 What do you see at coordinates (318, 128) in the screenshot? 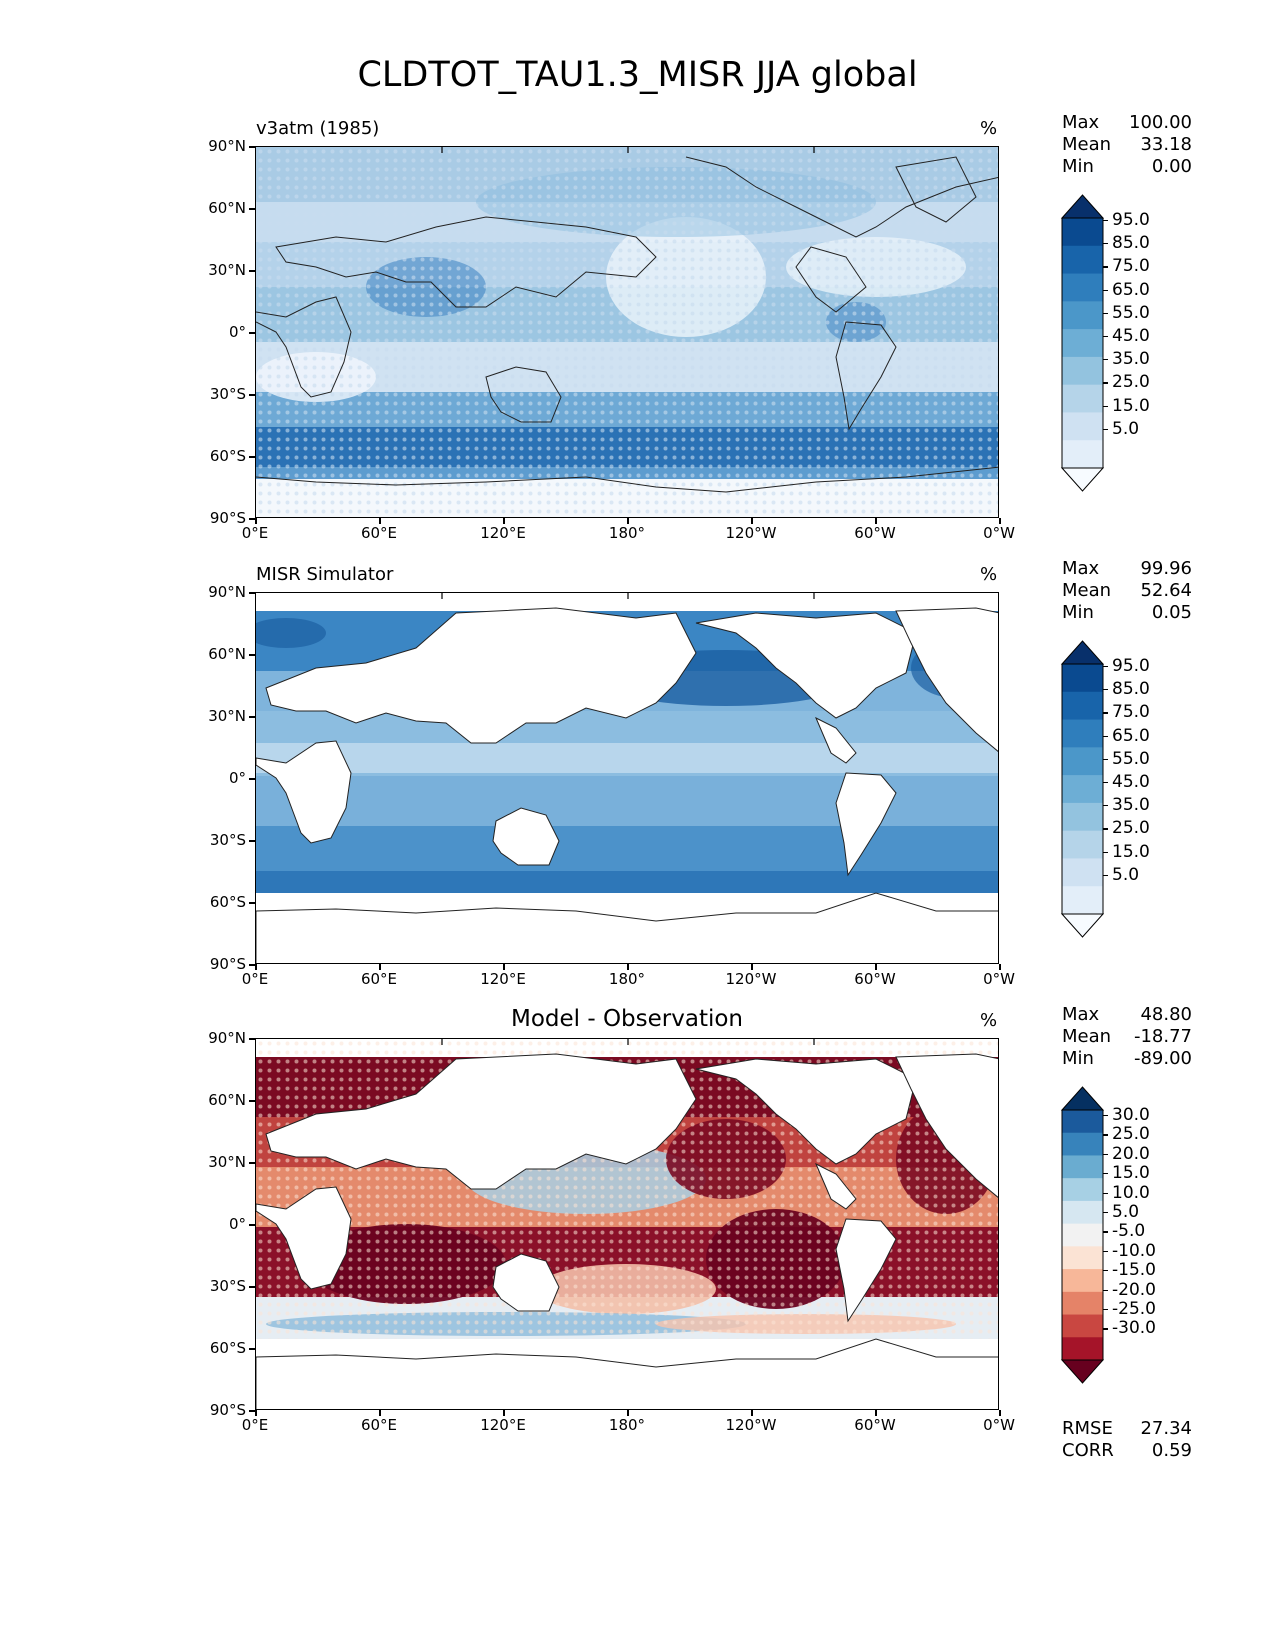
I see `panel-title: v3atm (1985)` at bounding box center [318, 128].